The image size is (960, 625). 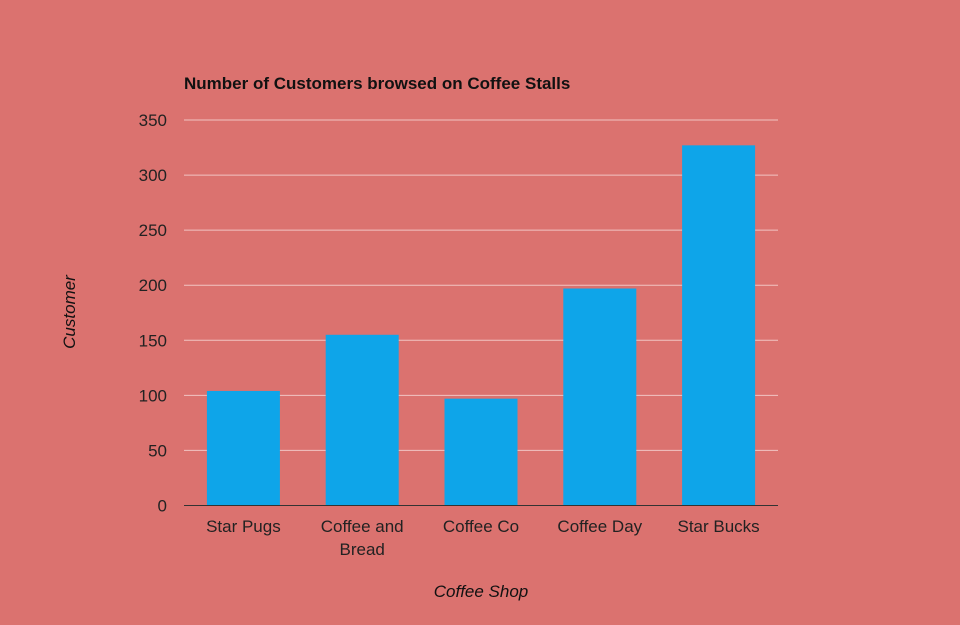 What do you see at coordinates (481, 591) in the screenshot?
I see `x-axis-title: Coffee Shop` at bounding box center [481, 591].